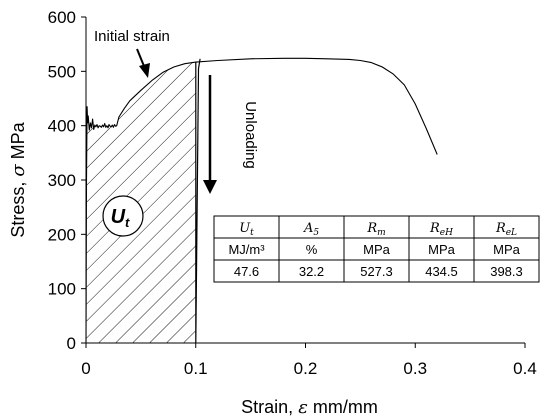  Describe the element at coordinates (18, 179) in the screenshot. I see `y-axis-title: Stress, σ MPa` at that location.